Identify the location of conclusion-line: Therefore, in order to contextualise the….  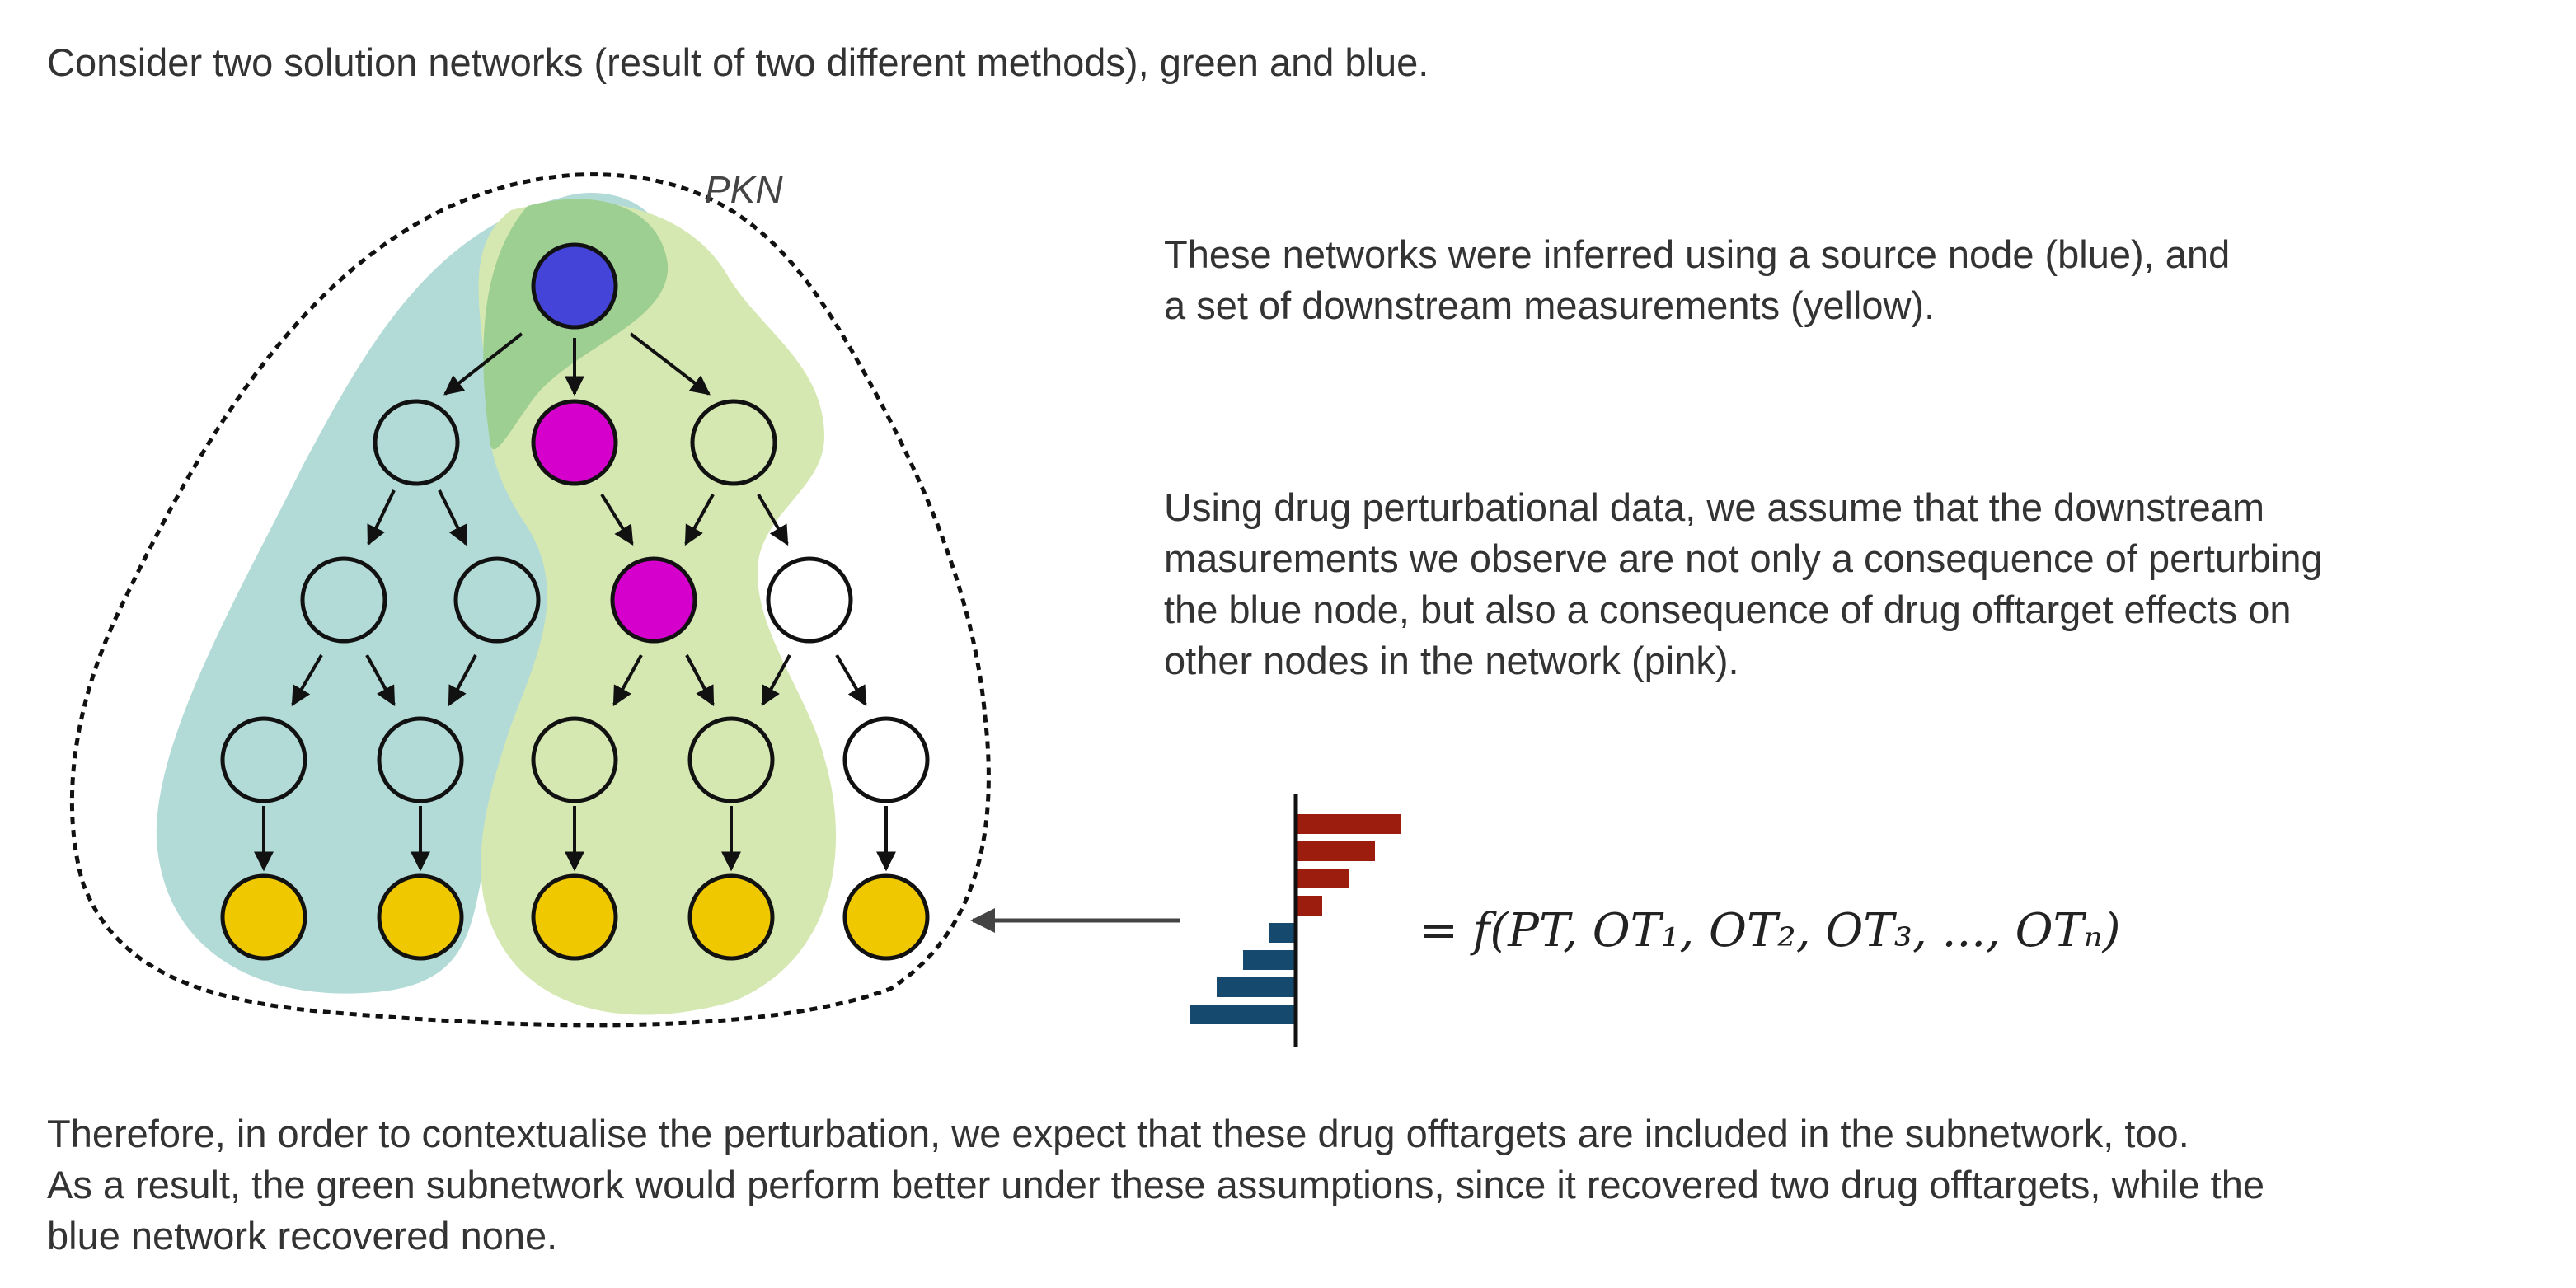
(1118, 1133).